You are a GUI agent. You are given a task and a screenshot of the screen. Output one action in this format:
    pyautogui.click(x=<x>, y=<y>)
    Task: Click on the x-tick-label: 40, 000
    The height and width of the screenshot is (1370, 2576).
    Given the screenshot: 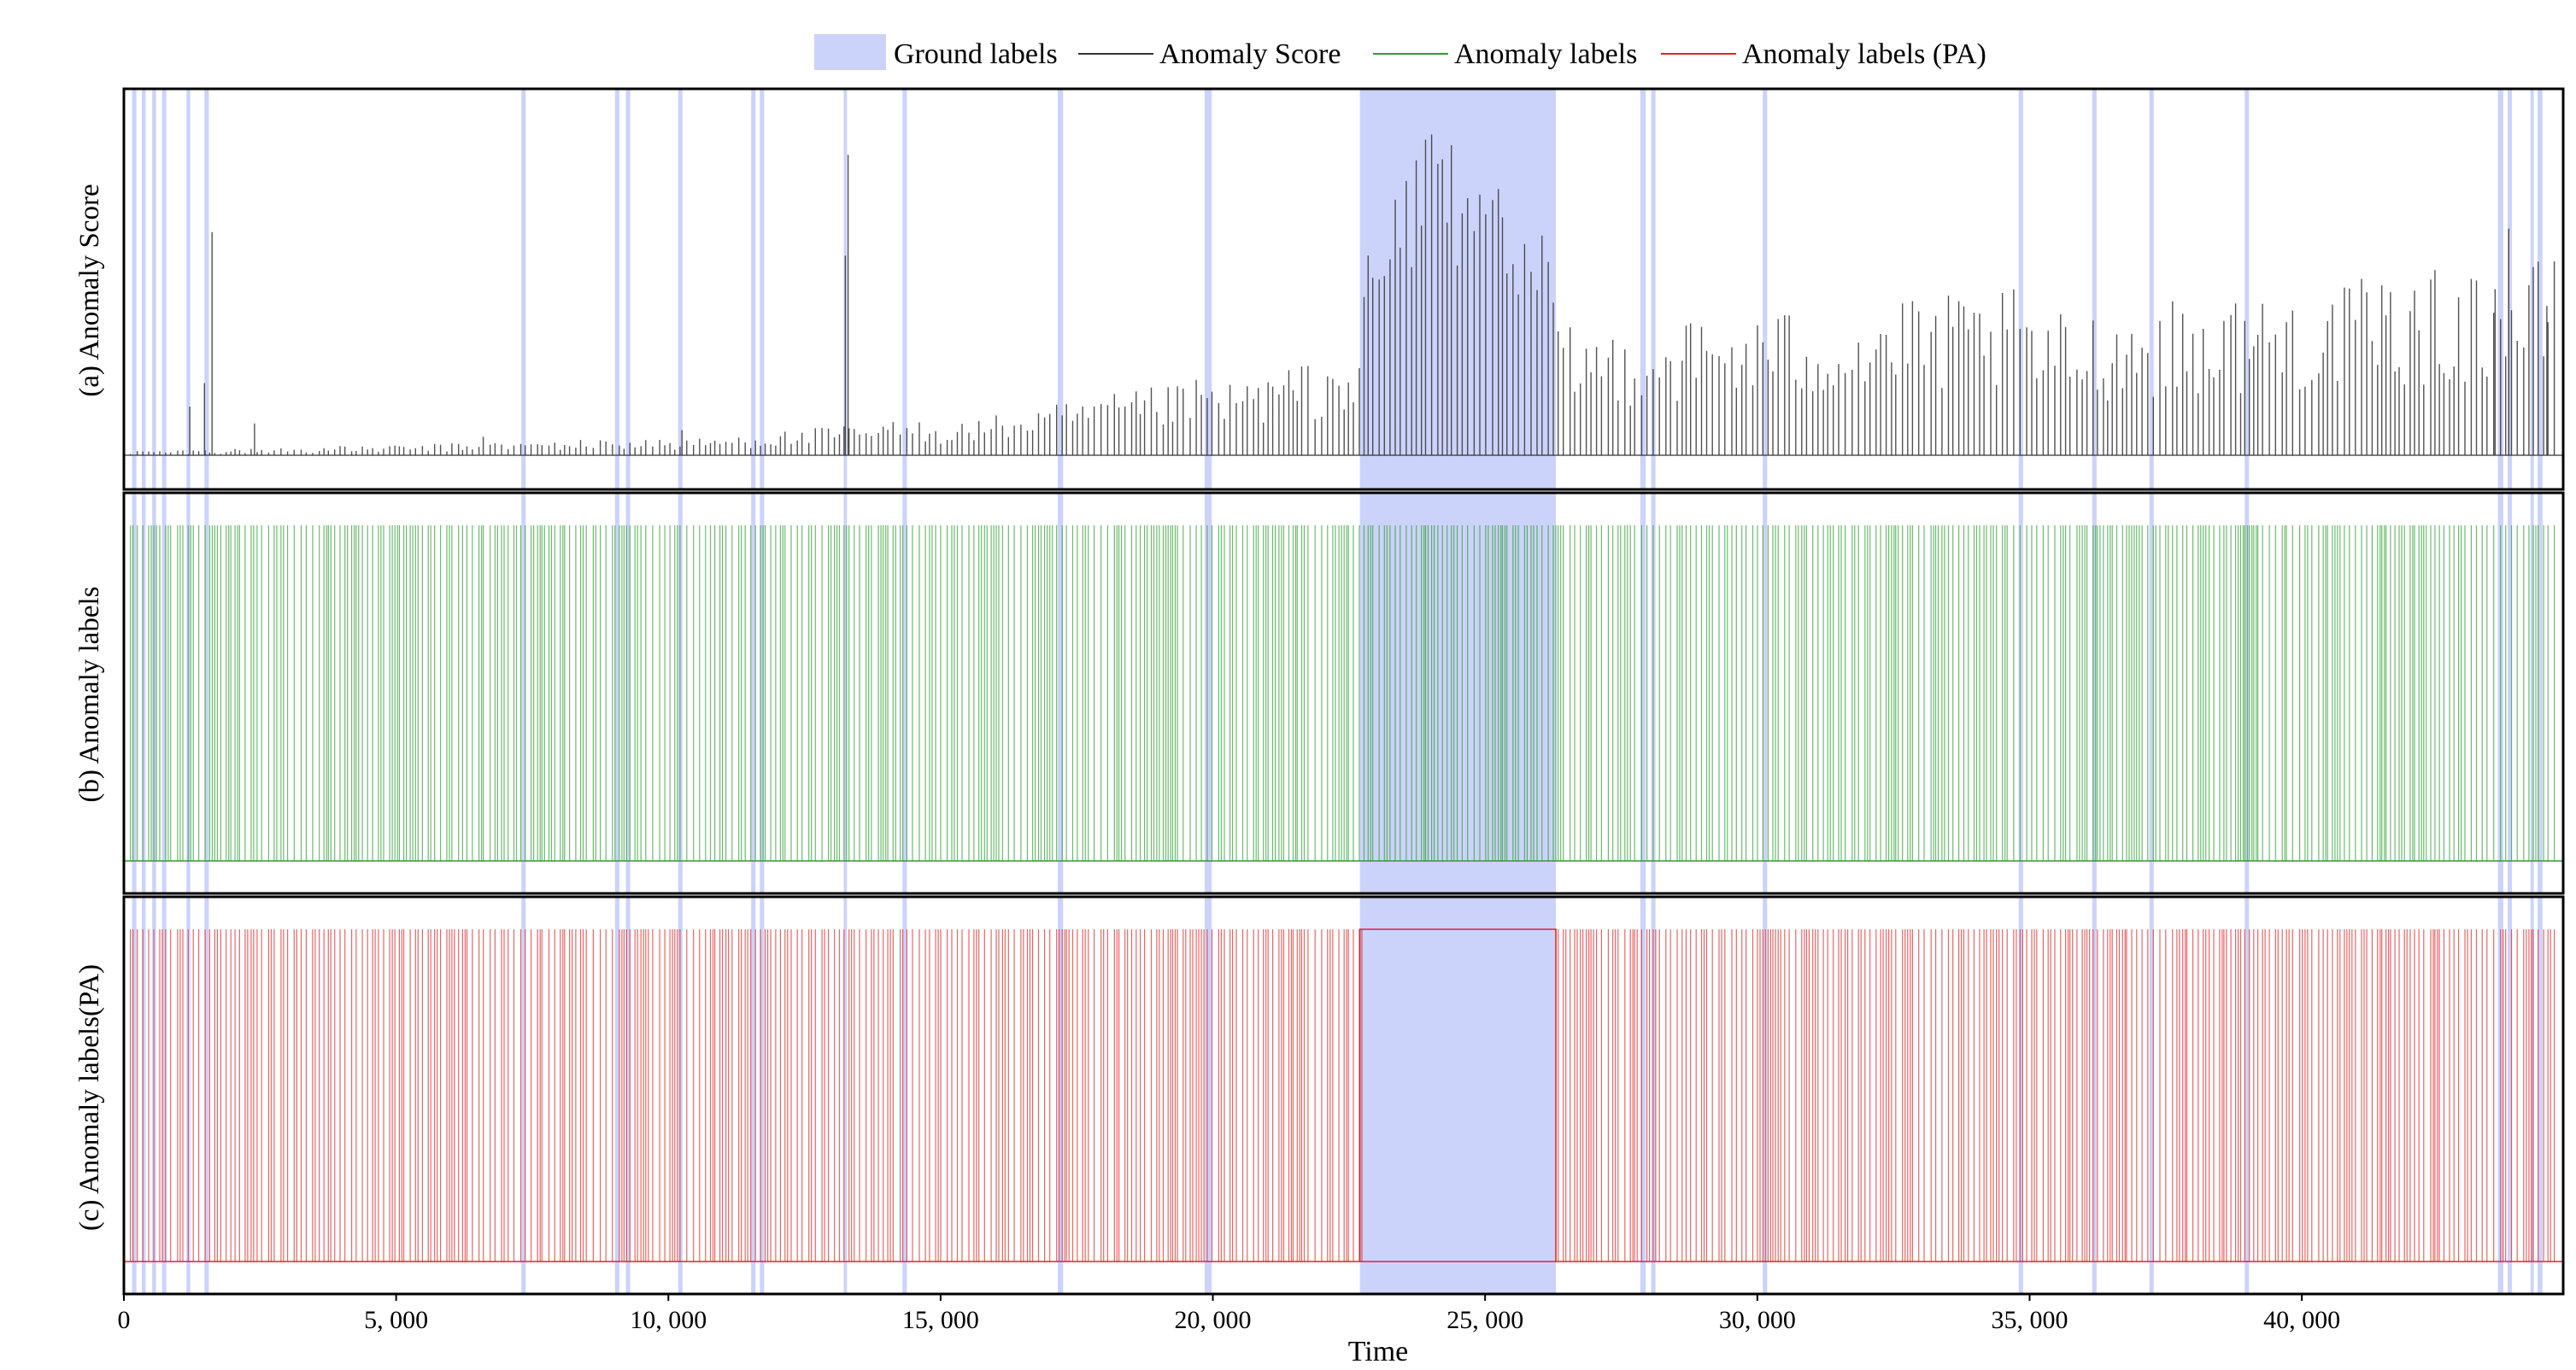 What is the action you would take?
    pyautogui.click(x=2301, y=1320)
    